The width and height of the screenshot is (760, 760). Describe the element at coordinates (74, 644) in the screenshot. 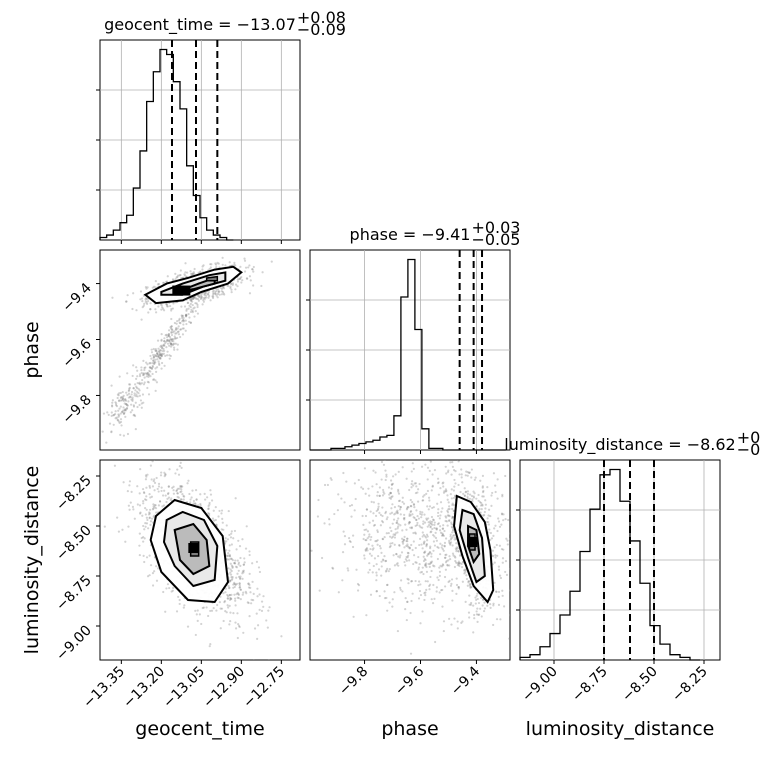

I see `y-tick-label: −9.00` at that location.